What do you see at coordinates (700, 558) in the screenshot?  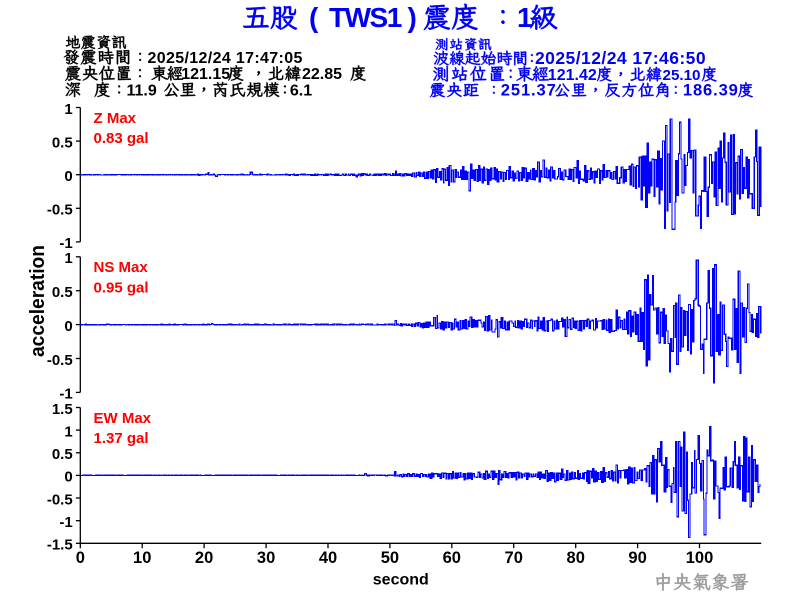 I see `svg-text: 100` at bounding box center [700, 558].